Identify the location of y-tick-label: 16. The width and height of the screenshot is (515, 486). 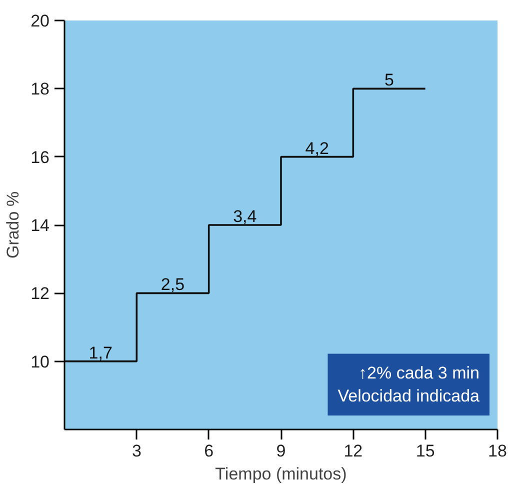
(40, 157).